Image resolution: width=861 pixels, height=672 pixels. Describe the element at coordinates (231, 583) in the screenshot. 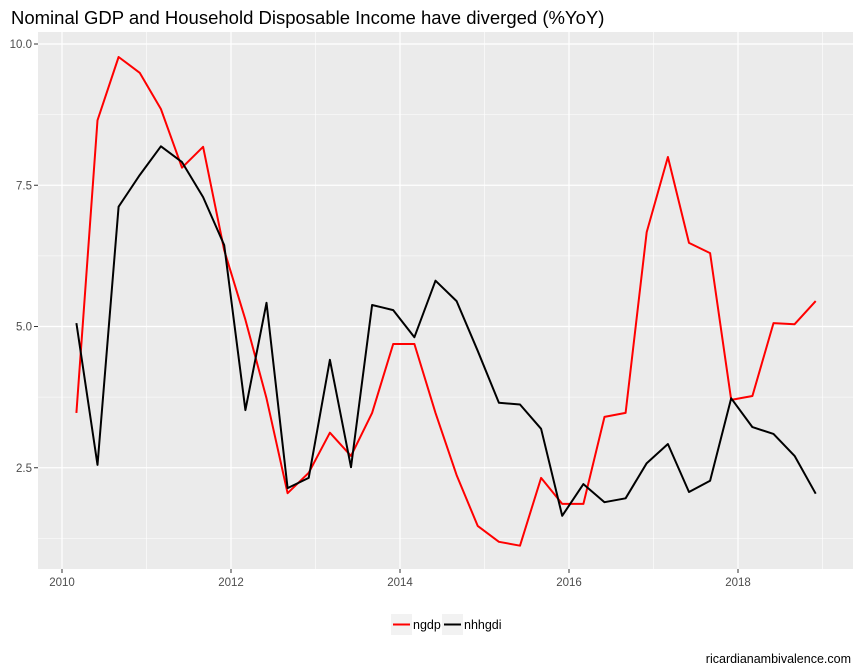

I see `x-tick-label: 2012` at that location.